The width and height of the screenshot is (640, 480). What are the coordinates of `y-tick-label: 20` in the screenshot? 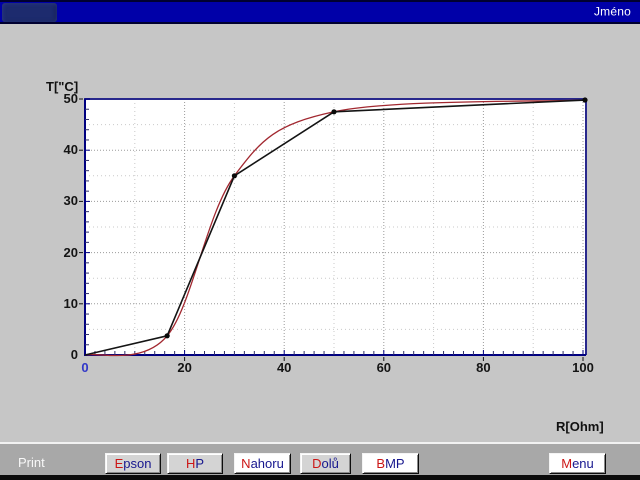 It's located at (70, 252).